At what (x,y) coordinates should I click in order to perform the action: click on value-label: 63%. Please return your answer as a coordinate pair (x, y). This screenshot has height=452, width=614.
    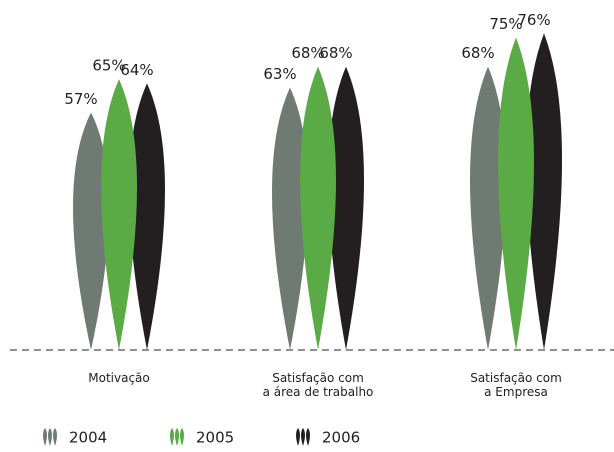
    Looking at the image, I should click on (279, 74).